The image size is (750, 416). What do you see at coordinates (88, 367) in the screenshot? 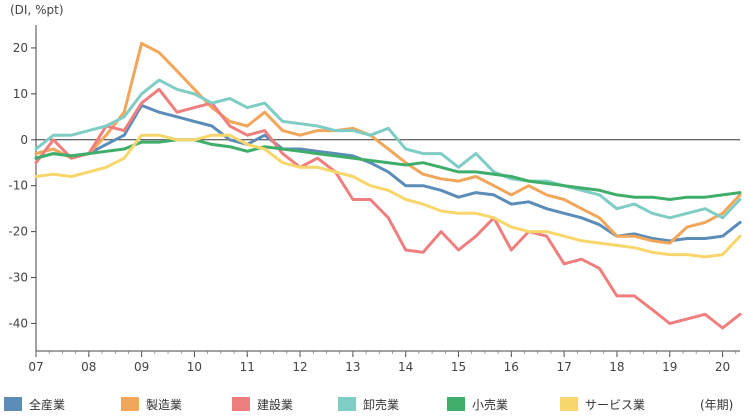
I see `x-tick-label: 08` at bounding box center [88, 367].